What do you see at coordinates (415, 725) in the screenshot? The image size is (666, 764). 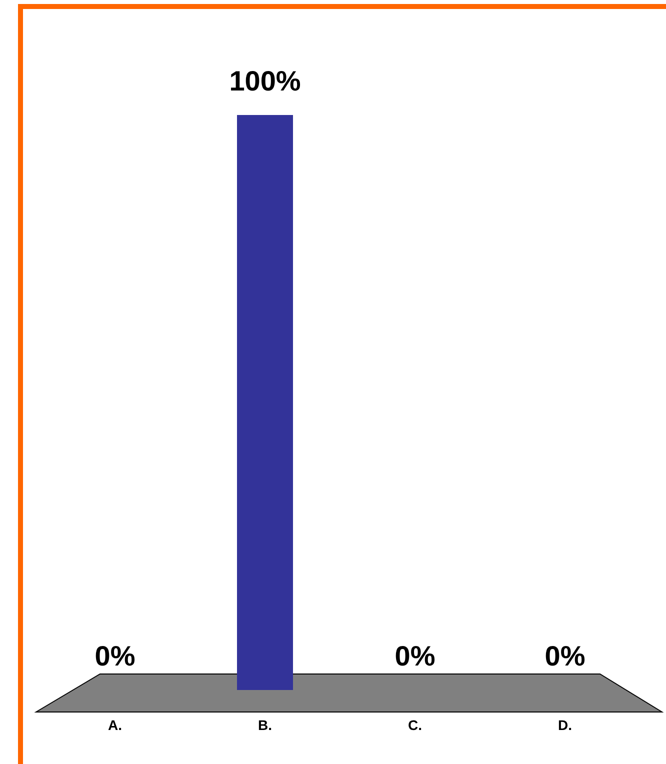 I see `x-tick-label: C.` at bounding box center [415, 725].